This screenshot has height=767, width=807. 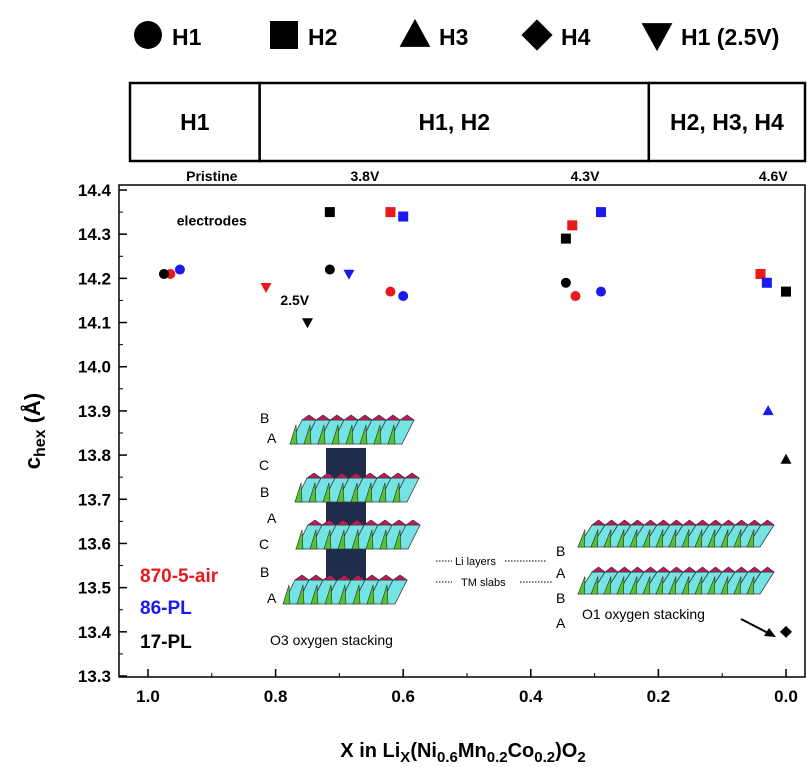 What do you see at coordinates (483, 238) in the screenshot?
I see `voltage-labels: Pristine electrodes 3.8V 4.3V 4.6V 2.5V` at bounding box center [483, 238].